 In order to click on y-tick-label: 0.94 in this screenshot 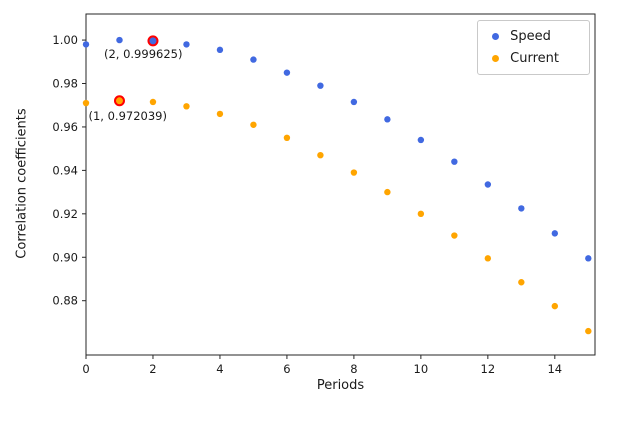, I will do `click(65, 170)`.